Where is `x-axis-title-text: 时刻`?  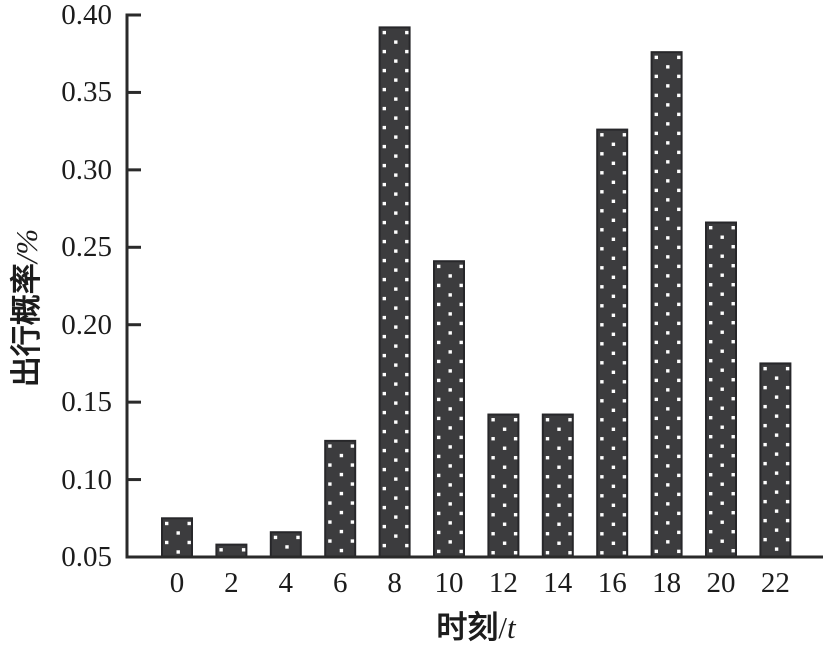
x-axis-title-text: 时刻 is located at coordinates (467, 627).